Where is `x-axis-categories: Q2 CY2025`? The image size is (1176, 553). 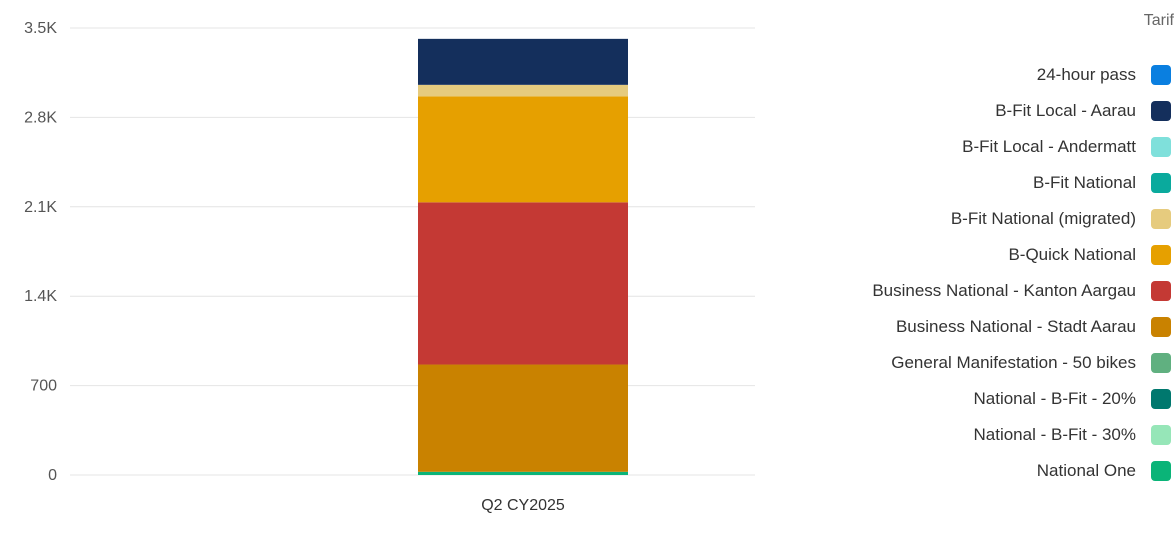 x-axis-categories: Q2 CY2025 is located at coordinates (523, 505).